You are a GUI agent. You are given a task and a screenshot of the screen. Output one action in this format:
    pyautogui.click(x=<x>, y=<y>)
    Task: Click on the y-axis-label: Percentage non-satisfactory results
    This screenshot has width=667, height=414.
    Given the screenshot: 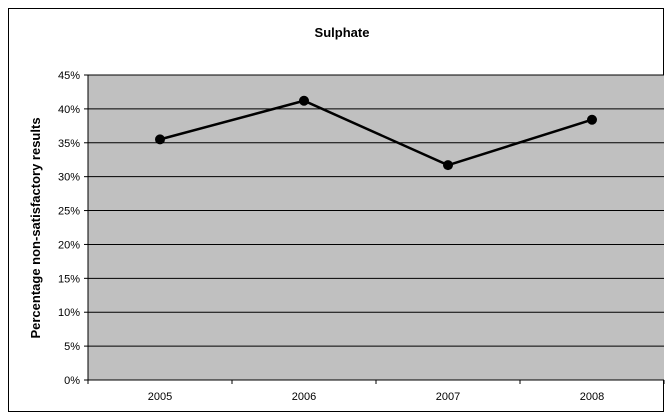 What is the action you would take?
    pyautogui.click(x=35, y=227)
    